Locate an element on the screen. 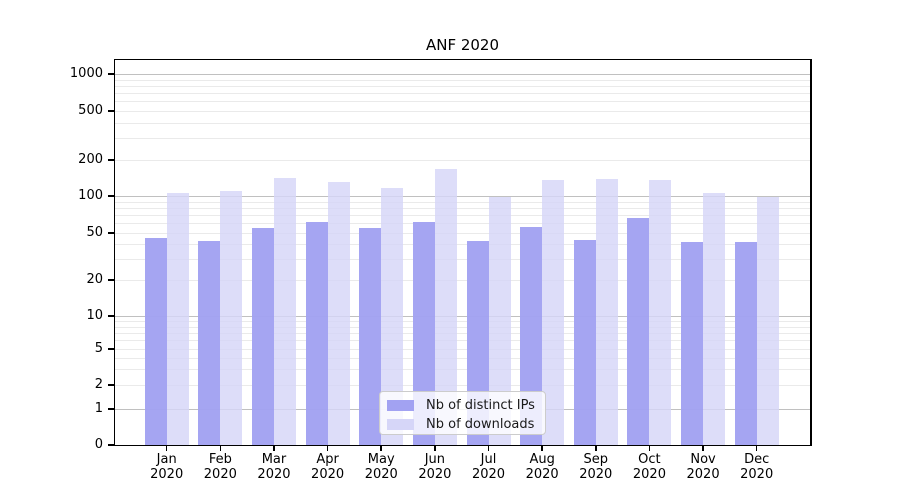 Image resolution: width=900 pixels, height=500 pixels. bar-distinct-ips-feb is located at coordinates (209, 342).